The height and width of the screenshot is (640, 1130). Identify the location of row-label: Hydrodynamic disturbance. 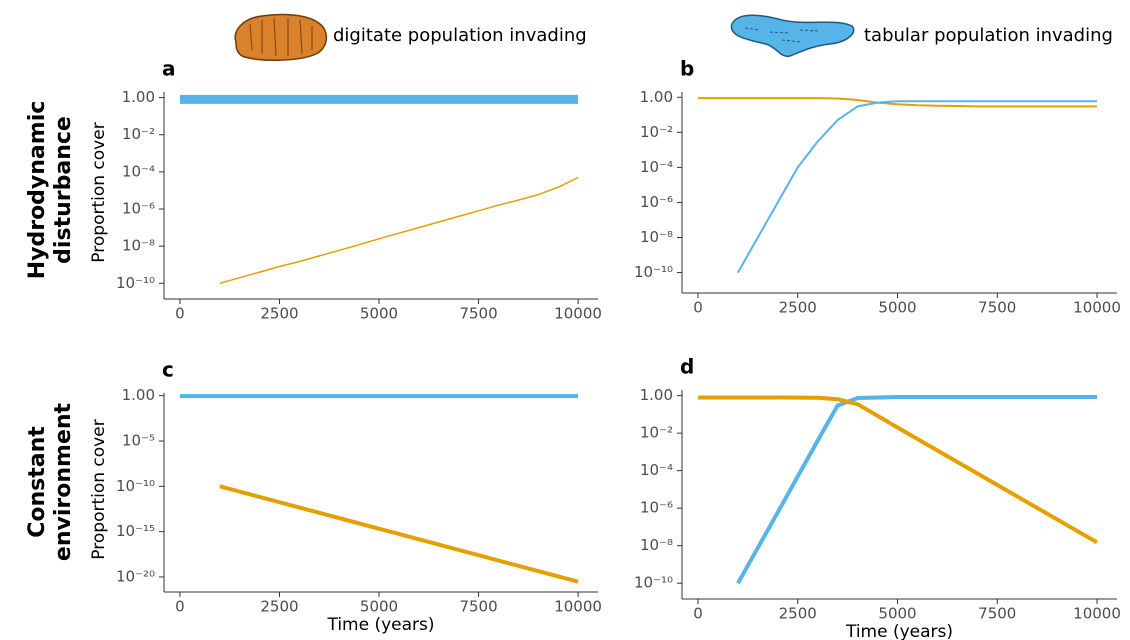
(50, 190).